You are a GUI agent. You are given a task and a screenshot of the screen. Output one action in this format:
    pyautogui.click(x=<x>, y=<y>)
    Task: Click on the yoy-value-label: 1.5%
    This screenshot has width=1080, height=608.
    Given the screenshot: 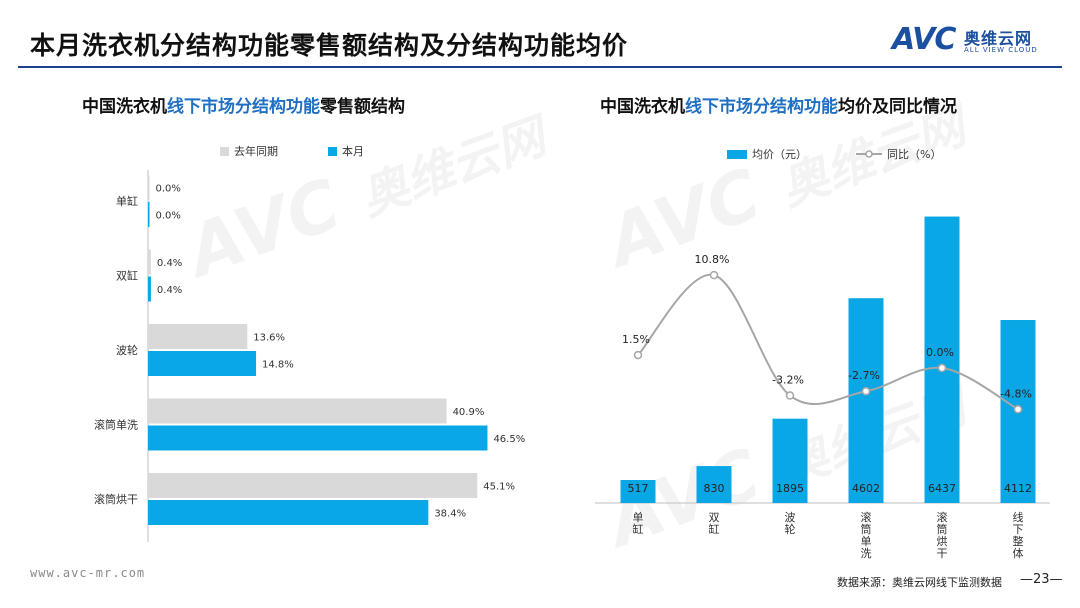 What is the action you would take?
    pyautogui.click(x=636, y=339)
    